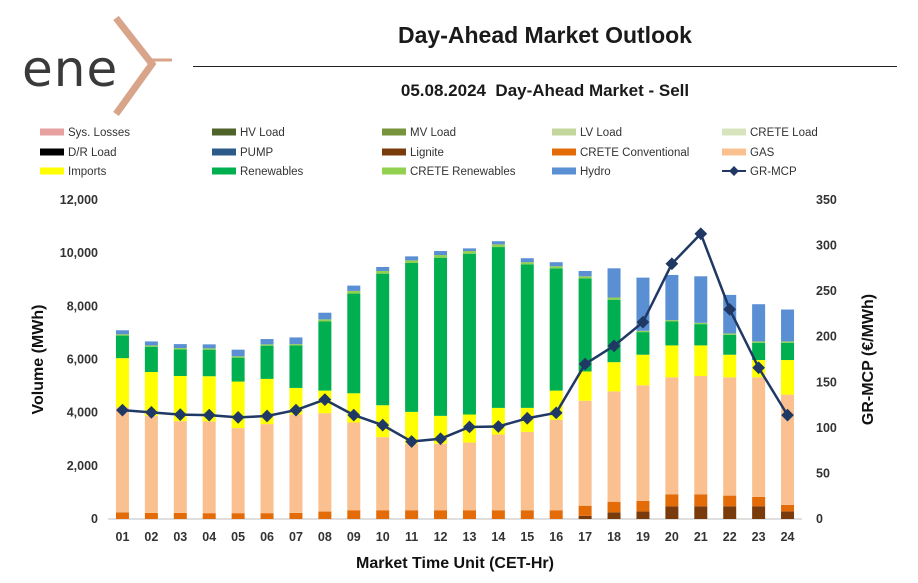  What do you see at coordinates (441, 537) in the screenshot?
I see `x-tick-label: 12` at bounding box center [441, 537].